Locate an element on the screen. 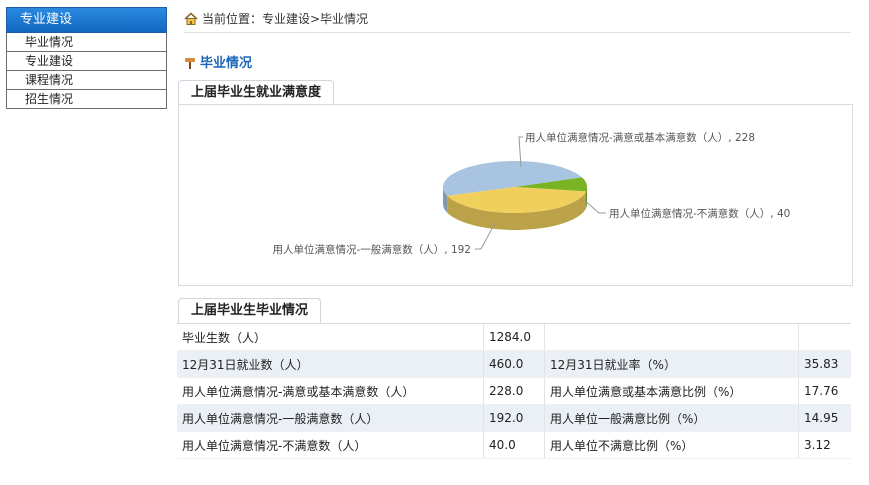 This screenshot has height=485, width=869. pie-label-1: 用人单位满意情况-不满意数（人）, 40 is located at coordinates (699, 213).